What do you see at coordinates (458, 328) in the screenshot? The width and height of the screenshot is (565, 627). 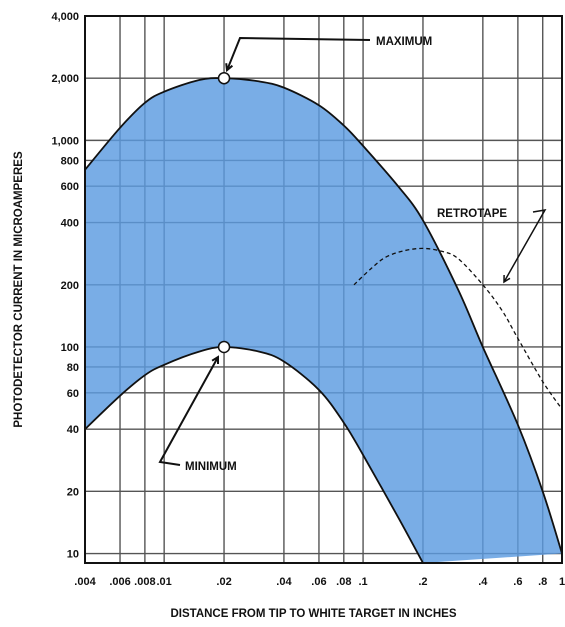 I see `retrotape-curve` at bounding box center [458, 328].